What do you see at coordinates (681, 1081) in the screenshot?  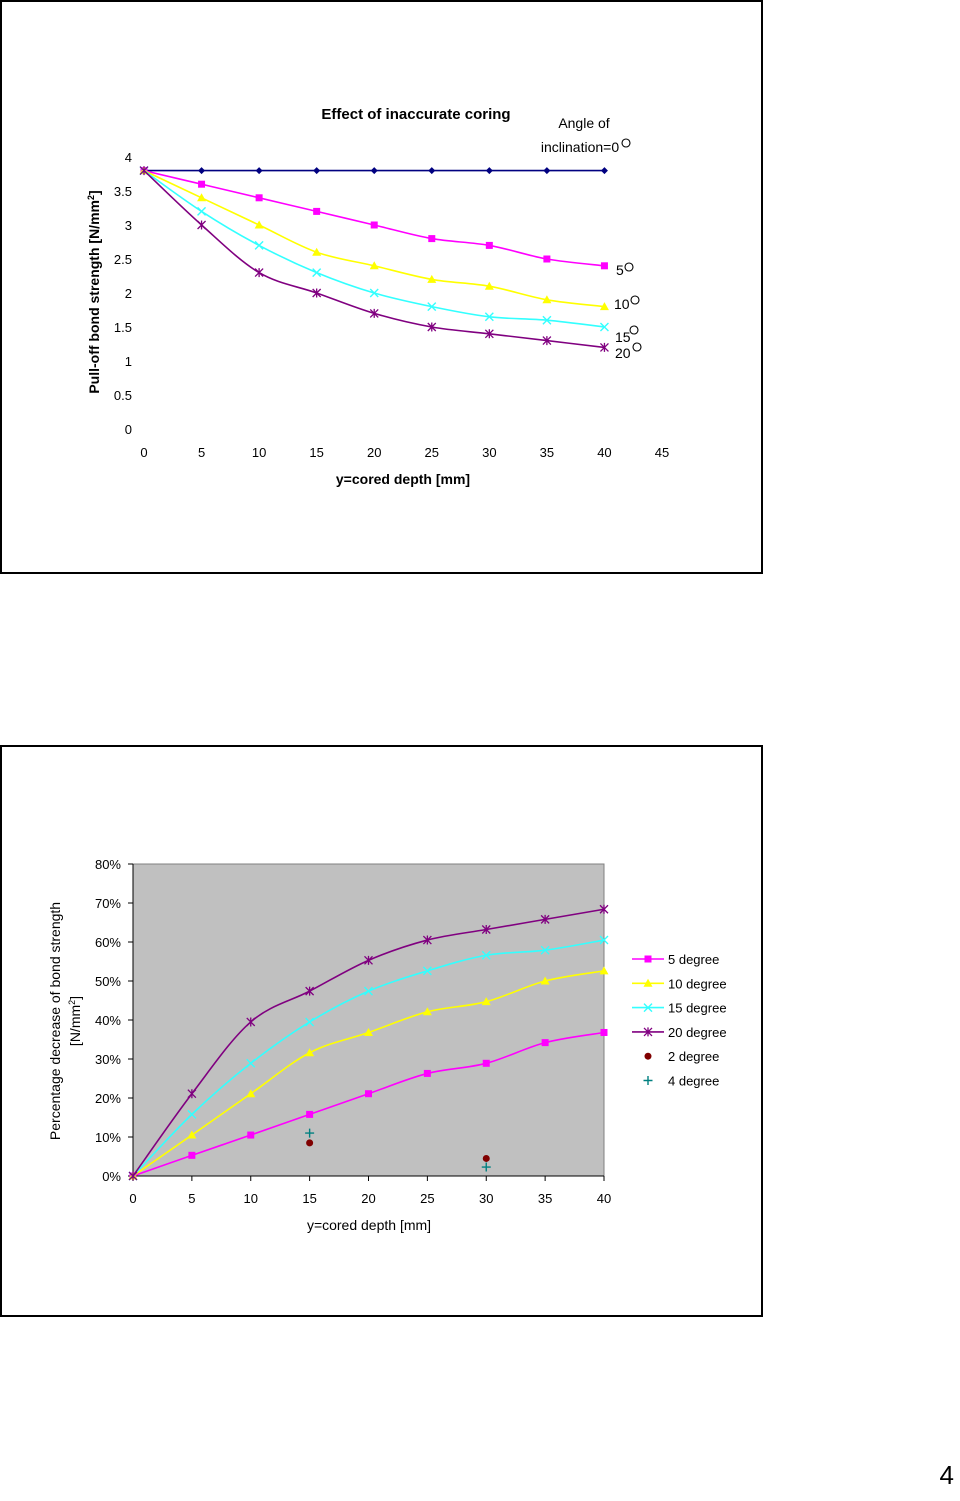 I see `legend-item: 4 degree` at bounding box center [681, 1081].